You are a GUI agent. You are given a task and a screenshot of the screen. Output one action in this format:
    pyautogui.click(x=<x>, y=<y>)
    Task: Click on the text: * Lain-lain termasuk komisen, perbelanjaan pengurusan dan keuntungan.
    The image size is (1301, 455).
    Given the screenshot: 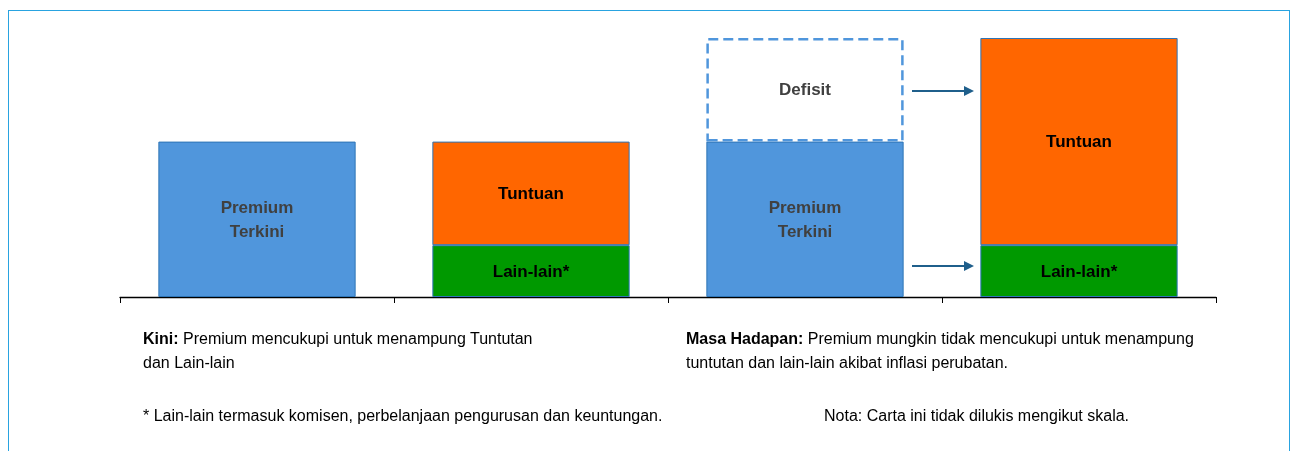 What is the action you would take?
    pyautogui.click(x=403, y=415)
    